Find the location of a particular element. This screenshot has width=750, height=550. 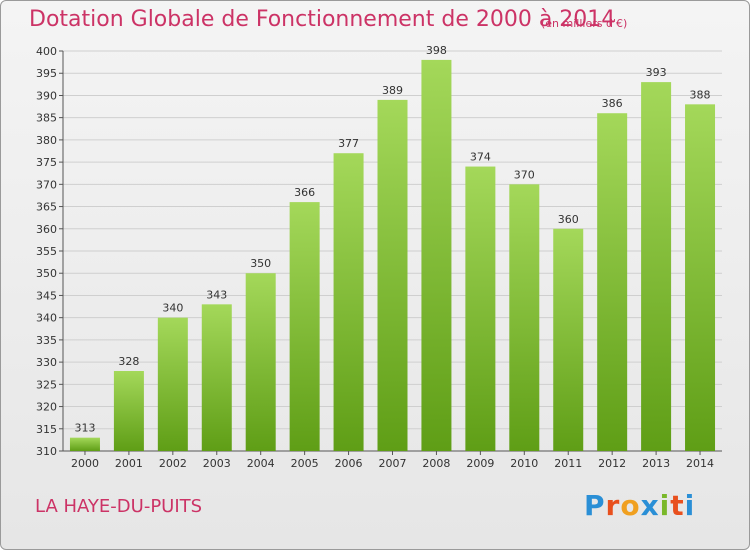

x-tick-label-2003: 2003 is located at coordinates (217, 463).